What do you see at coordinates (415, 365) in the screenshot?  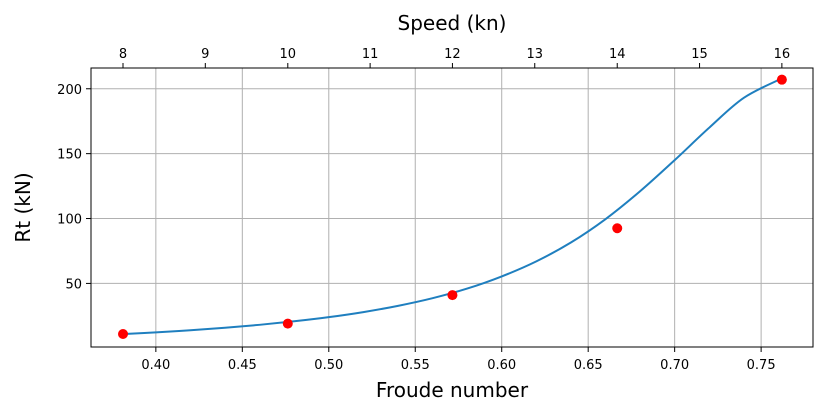 I see `x-tick-label: 0.55` at bounding box center [415, 365].